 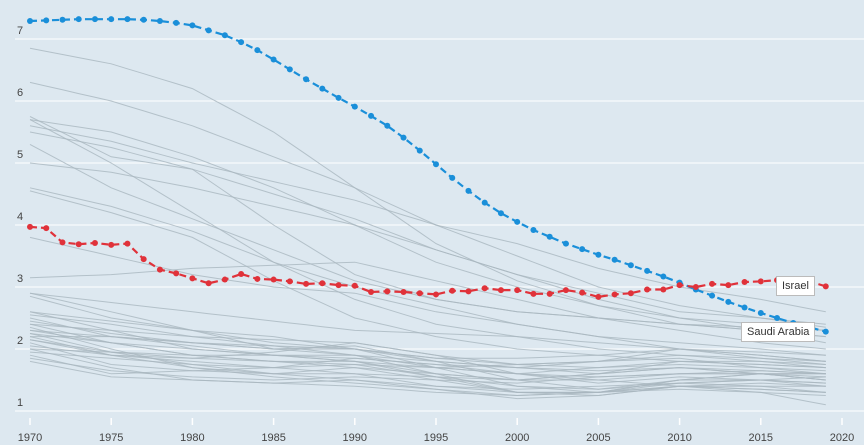 What do you see at coordinates (598, 438) in the screenshot?
I see `x-tick-label: 2005` at bounding box center [598, 438].